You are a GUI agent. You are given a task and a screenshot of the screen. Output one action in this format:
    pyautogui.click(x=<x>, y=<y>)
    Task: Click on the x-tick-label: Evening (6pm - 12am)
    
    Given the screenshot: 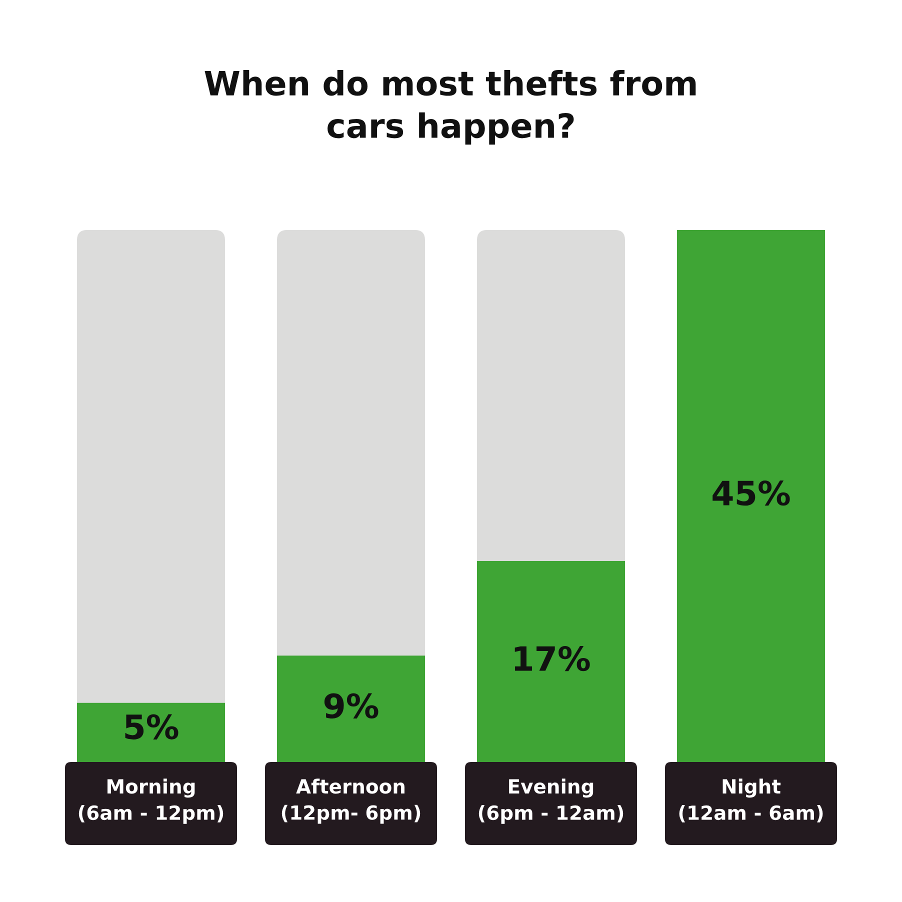 What is the action you would take?
    pyautogui.click(x=551, y=801)
    